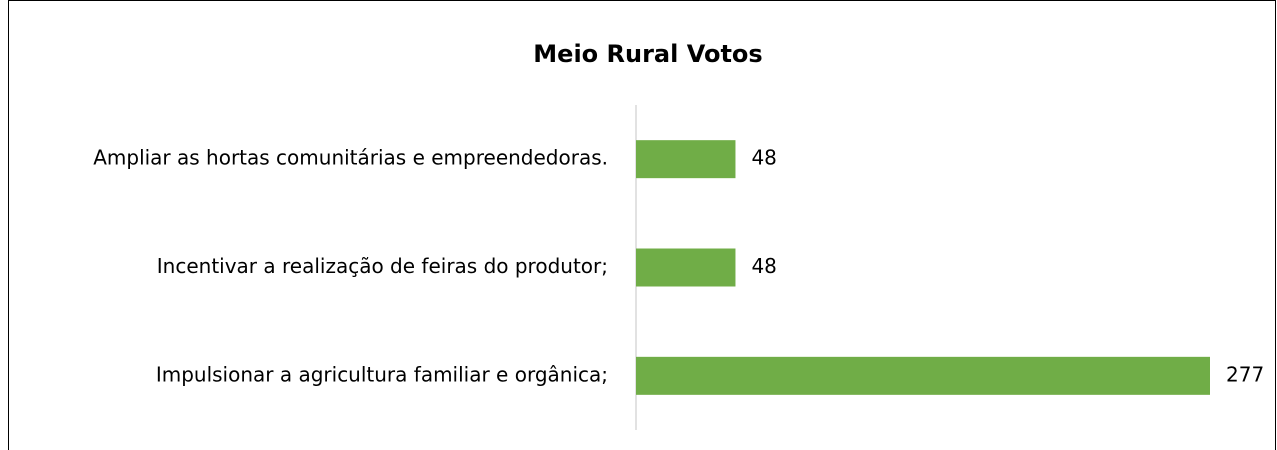  Describe the element at coordinates (647, 54) in the screenshot. I see `chart-title: Meio Rural Votos` at that location.